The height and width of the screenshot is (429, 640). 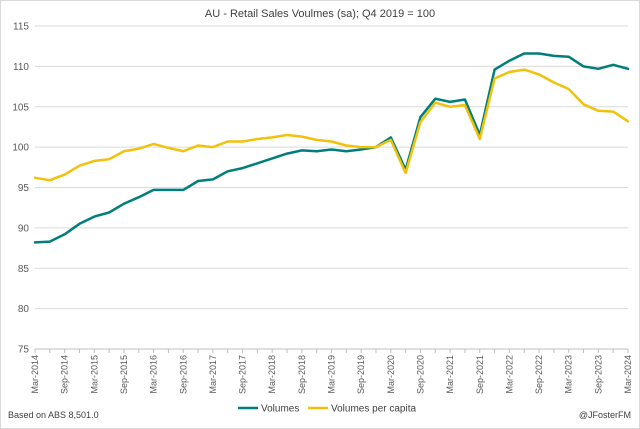 What do you see at coordinates (302, 374) in the screenshot?
I see `x-tick-label: Sep-2018` at bounding box center [302, 374].